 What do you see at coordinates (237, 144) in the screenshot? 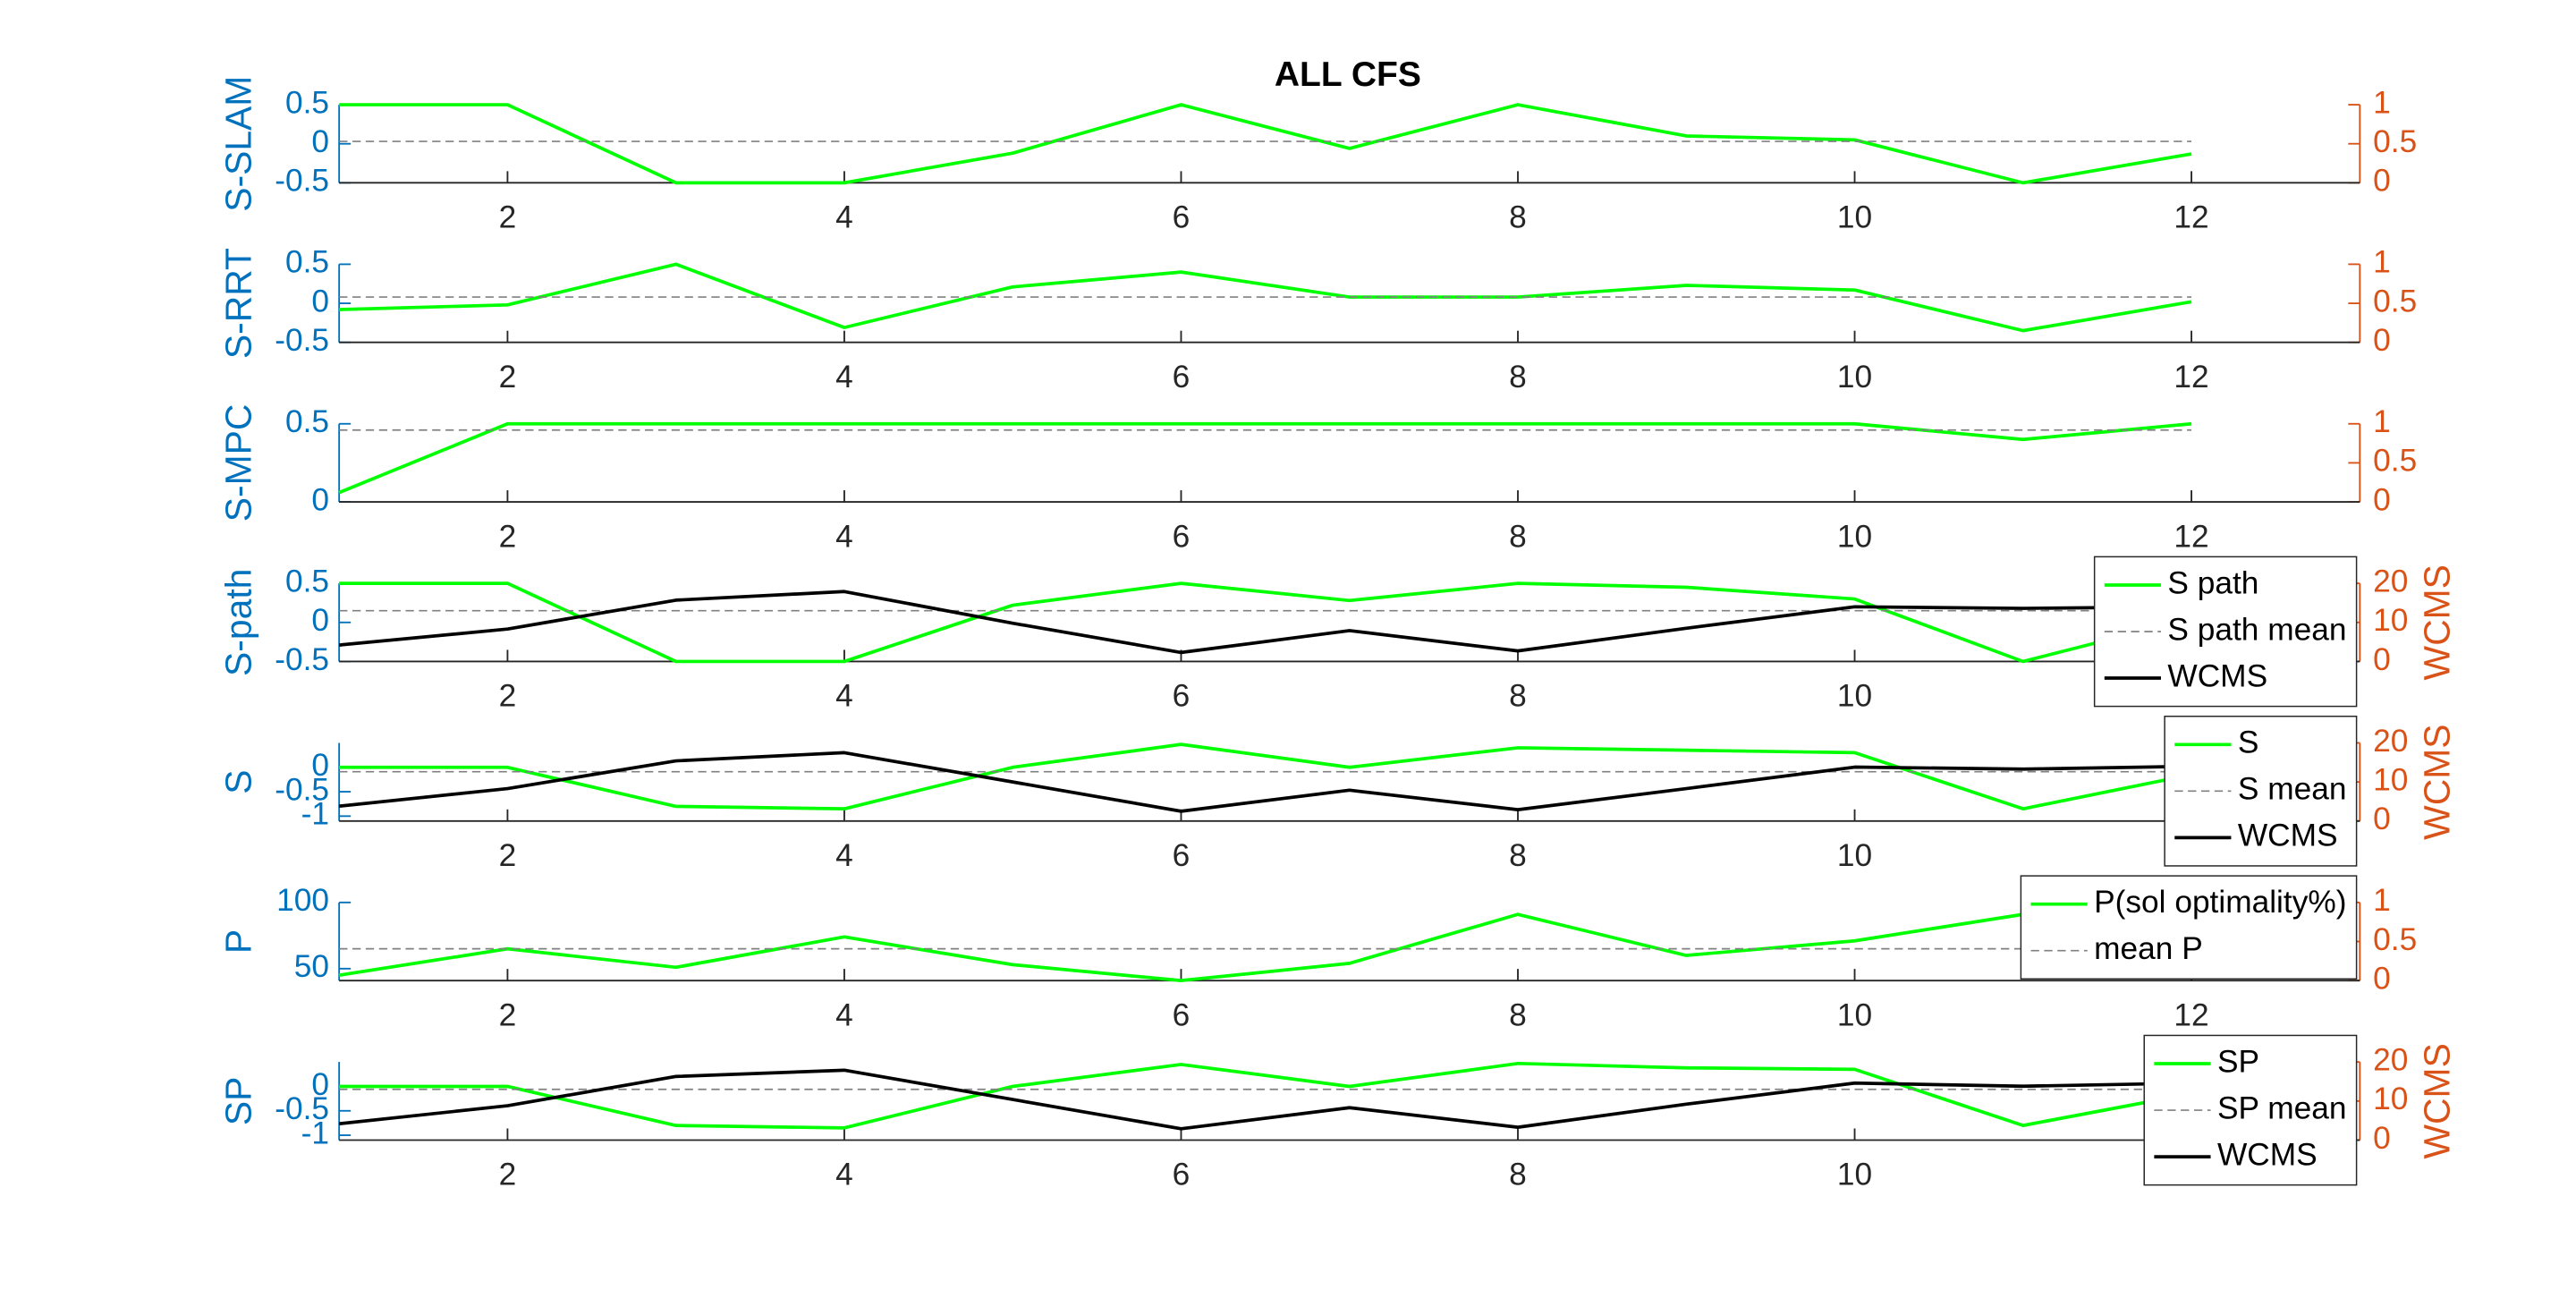
I see `y-axis-label: S-SLAM` at bounding box center [237, 144].